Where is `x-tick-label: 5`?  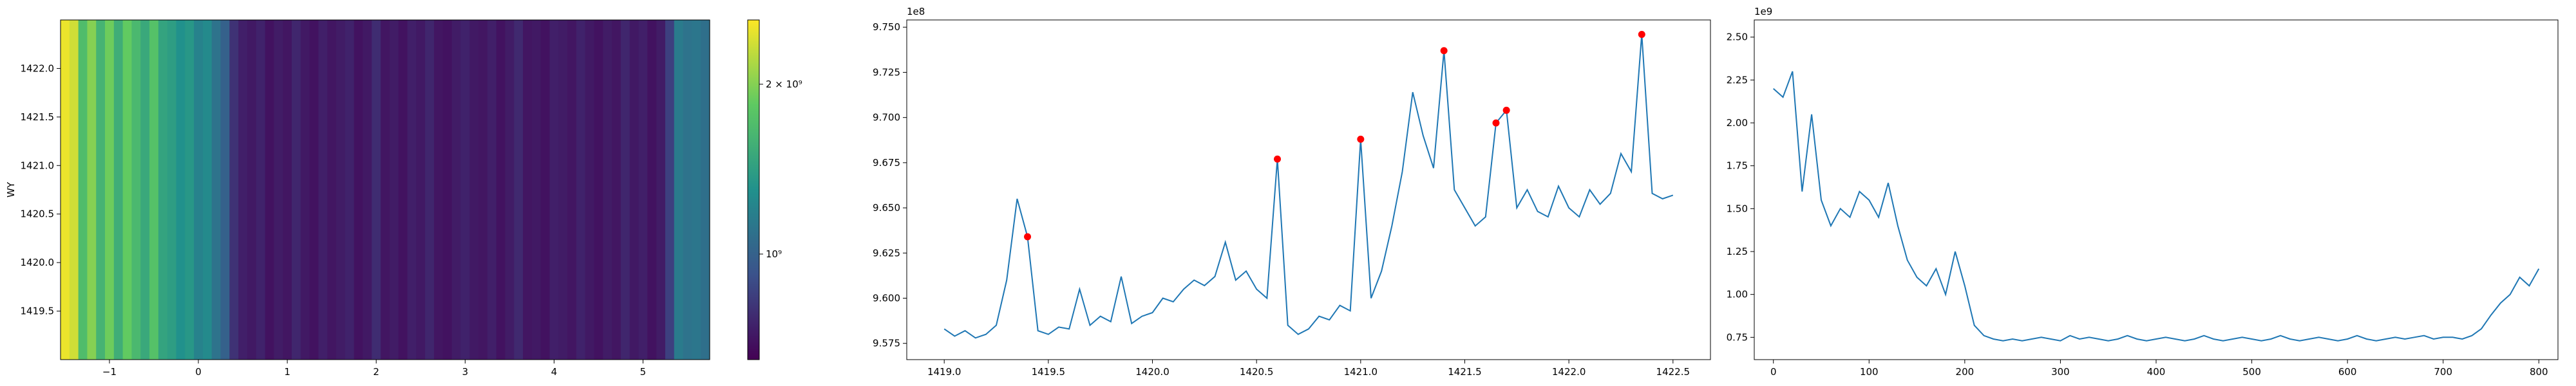 x-tick-label: 5 is located at coordinates (643, 372).